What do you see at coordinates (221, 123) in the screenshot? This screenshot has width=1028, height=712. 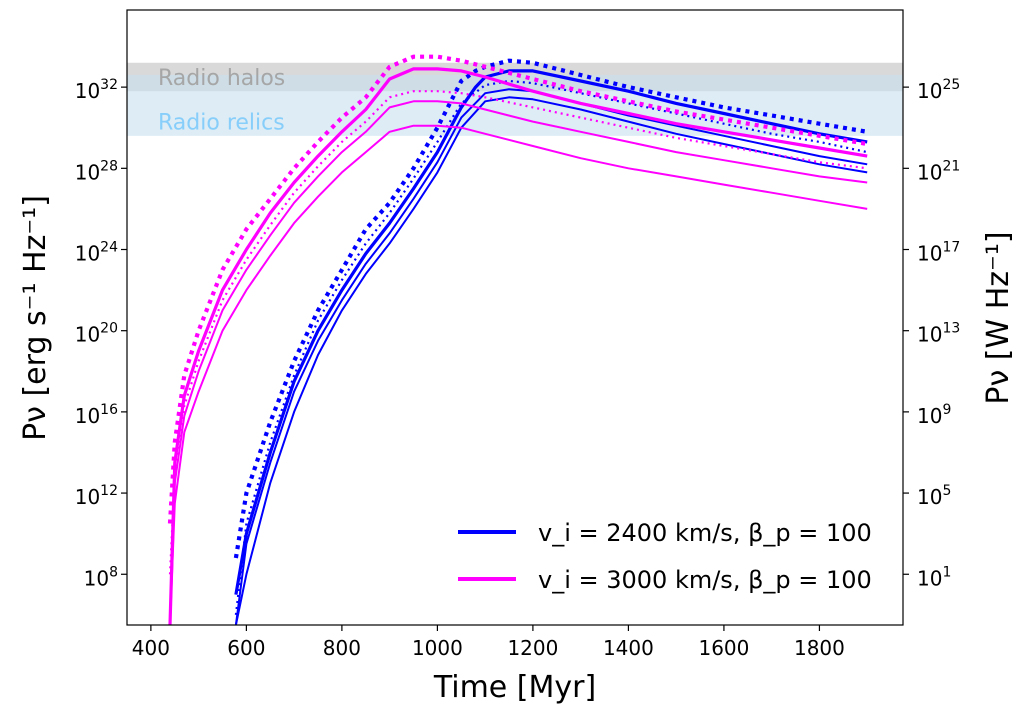 I see `band-label-1: Radio relics` at bounding box center [221, 123].